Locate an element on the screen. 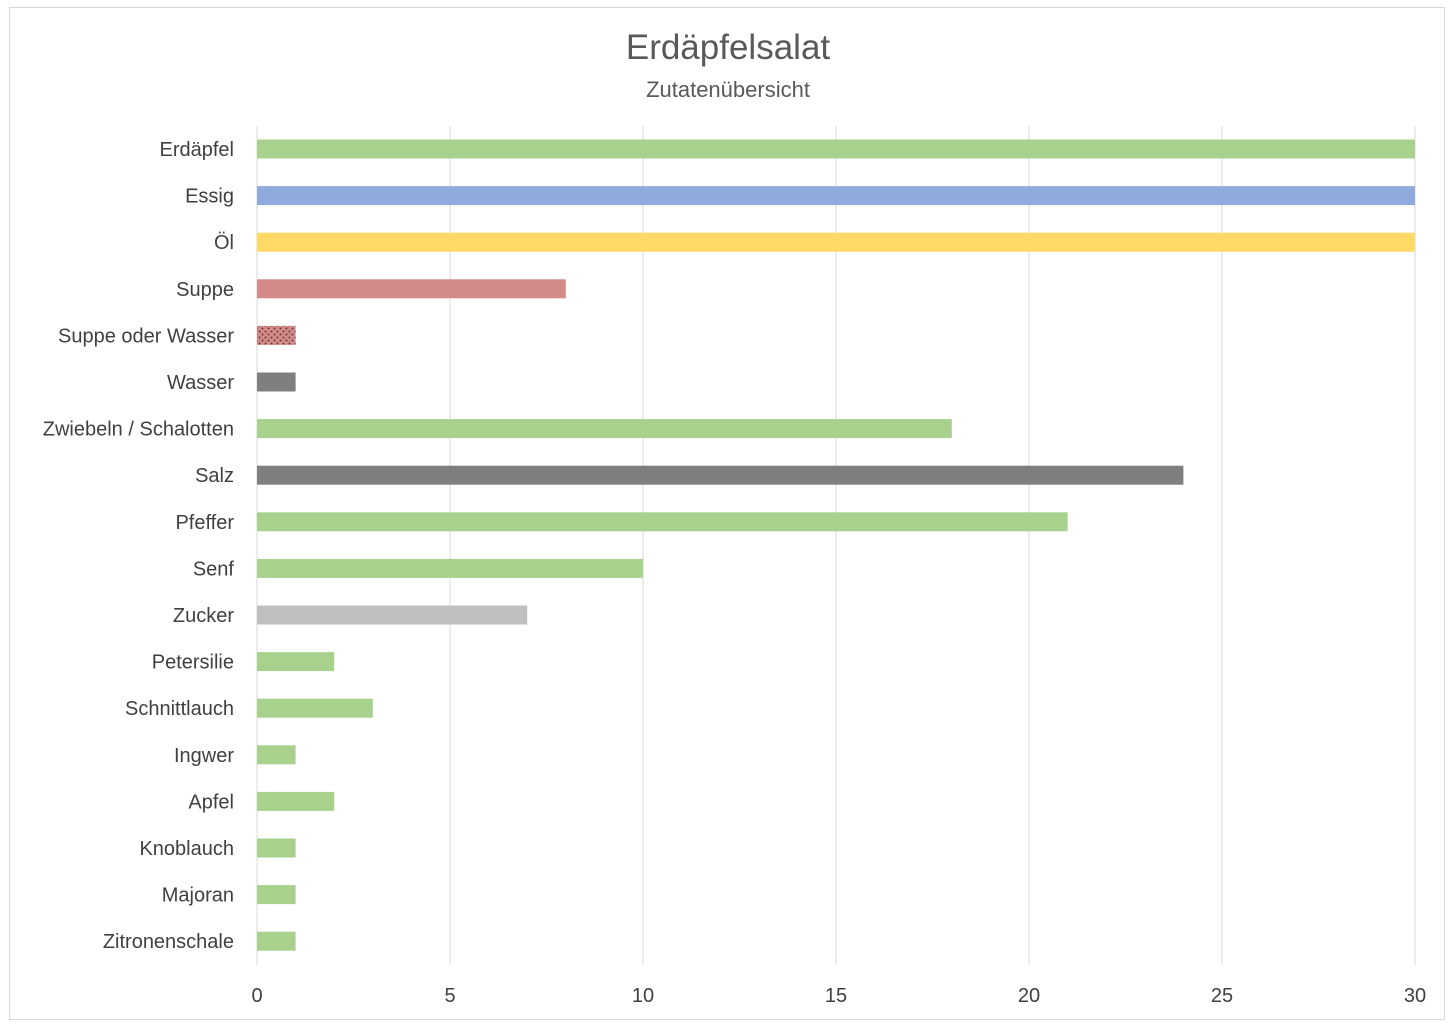 Image resolution: width=1456 pixels, height=1029 pixels. bar-essig is located at coordinates (836, 196).